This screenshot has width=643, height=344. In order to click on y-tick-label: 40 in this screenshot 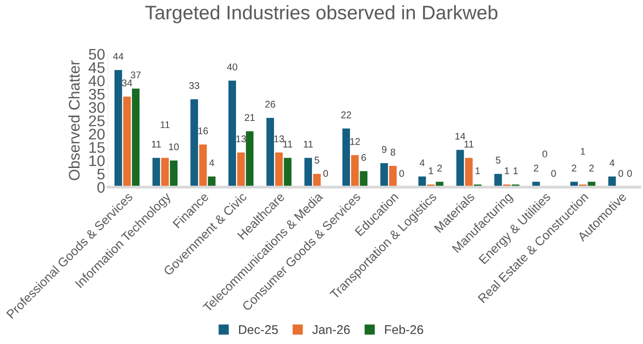, I will do `click(96, 81)`.